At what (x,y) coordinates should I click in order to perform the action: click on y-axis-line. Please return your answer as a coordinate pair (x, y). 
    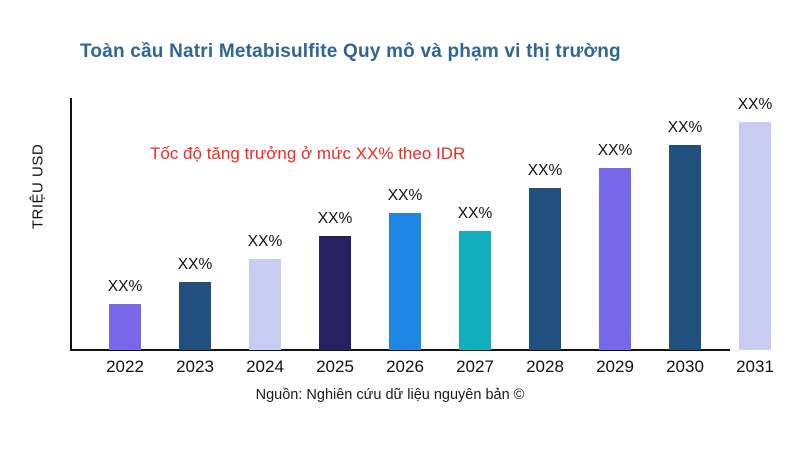
    Looking at the image, I should click on (71, 224).